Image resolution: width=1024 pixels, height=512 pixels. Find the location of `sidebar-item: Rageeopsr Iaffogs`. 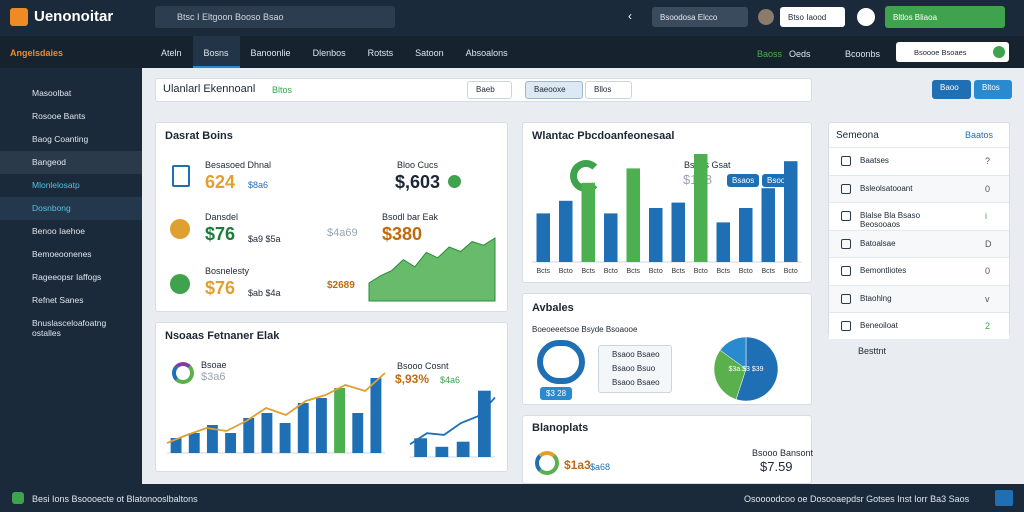

sidebar-item: Rageeopsr Iaffogs is located at coordinates (67, 277).